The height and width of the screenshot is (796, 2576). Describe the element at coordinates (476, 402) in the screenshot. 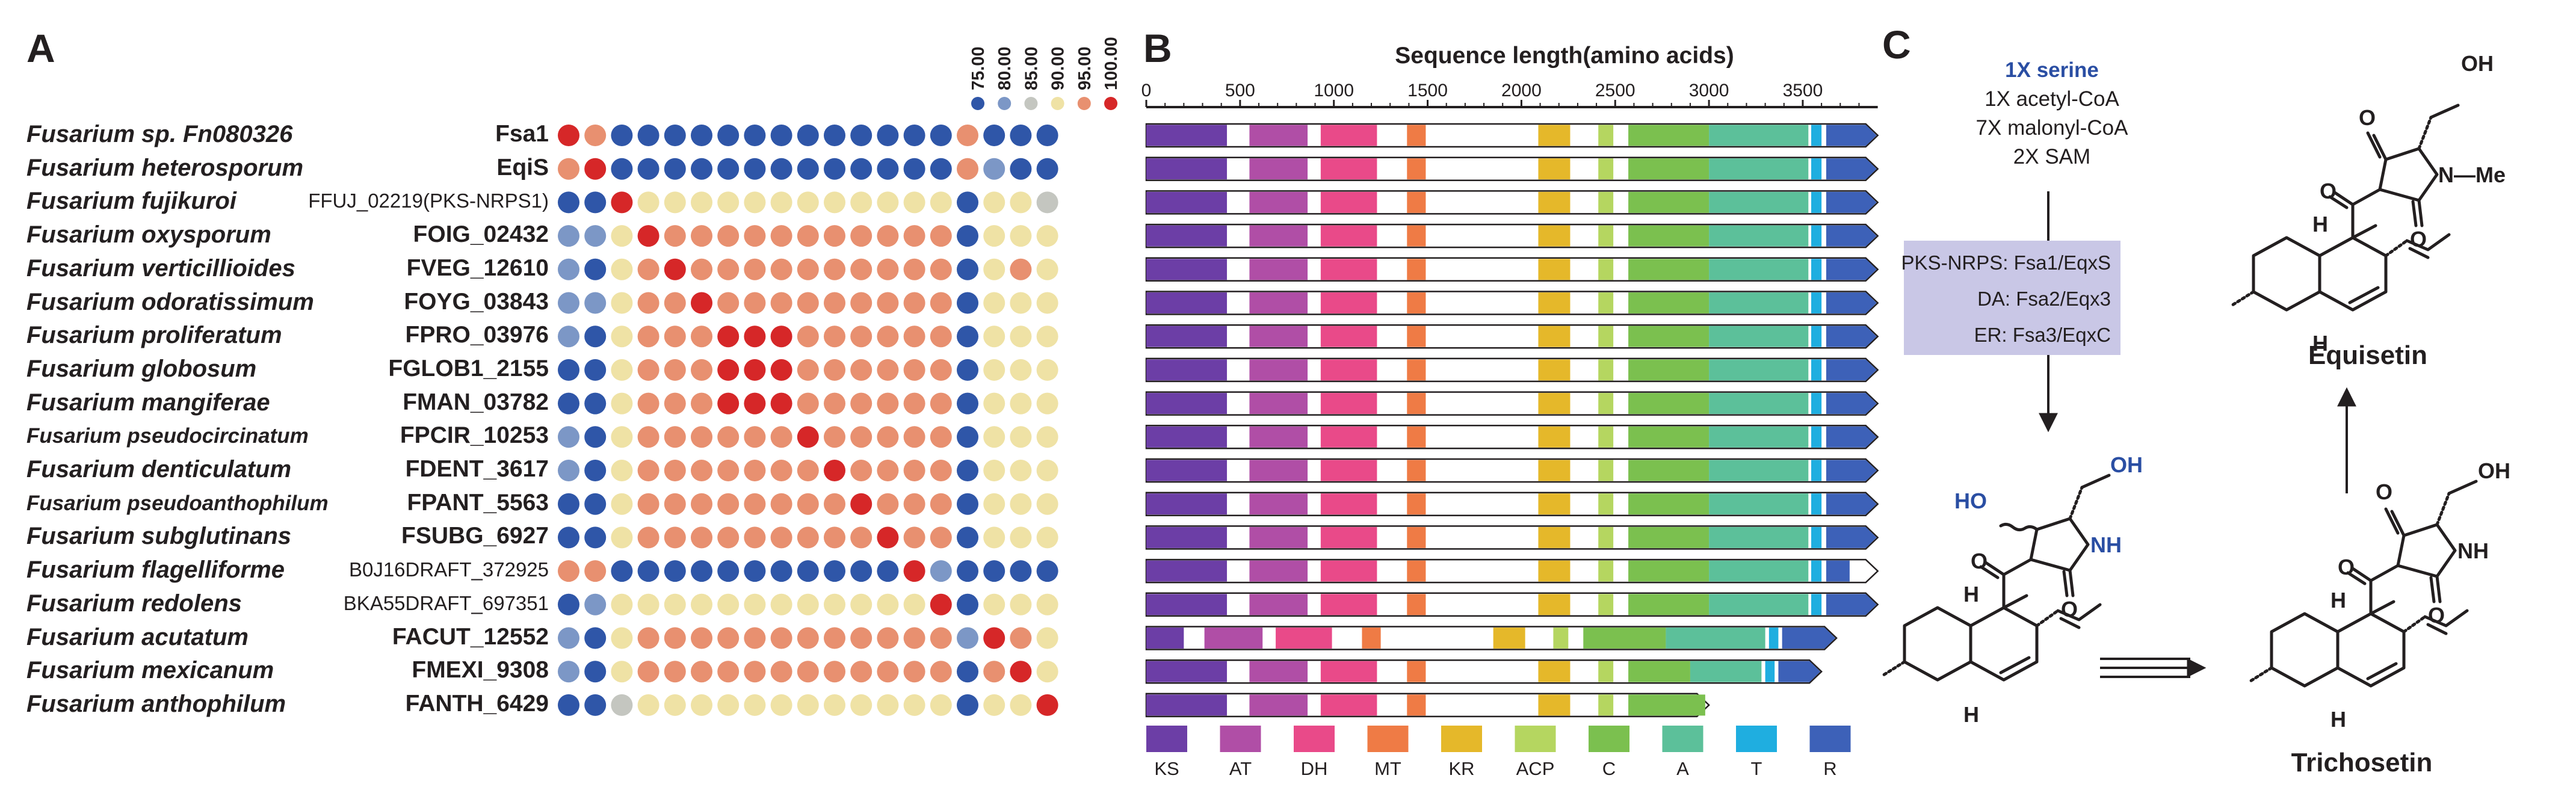

I see `gene-label: FMAN_03782` at that location.